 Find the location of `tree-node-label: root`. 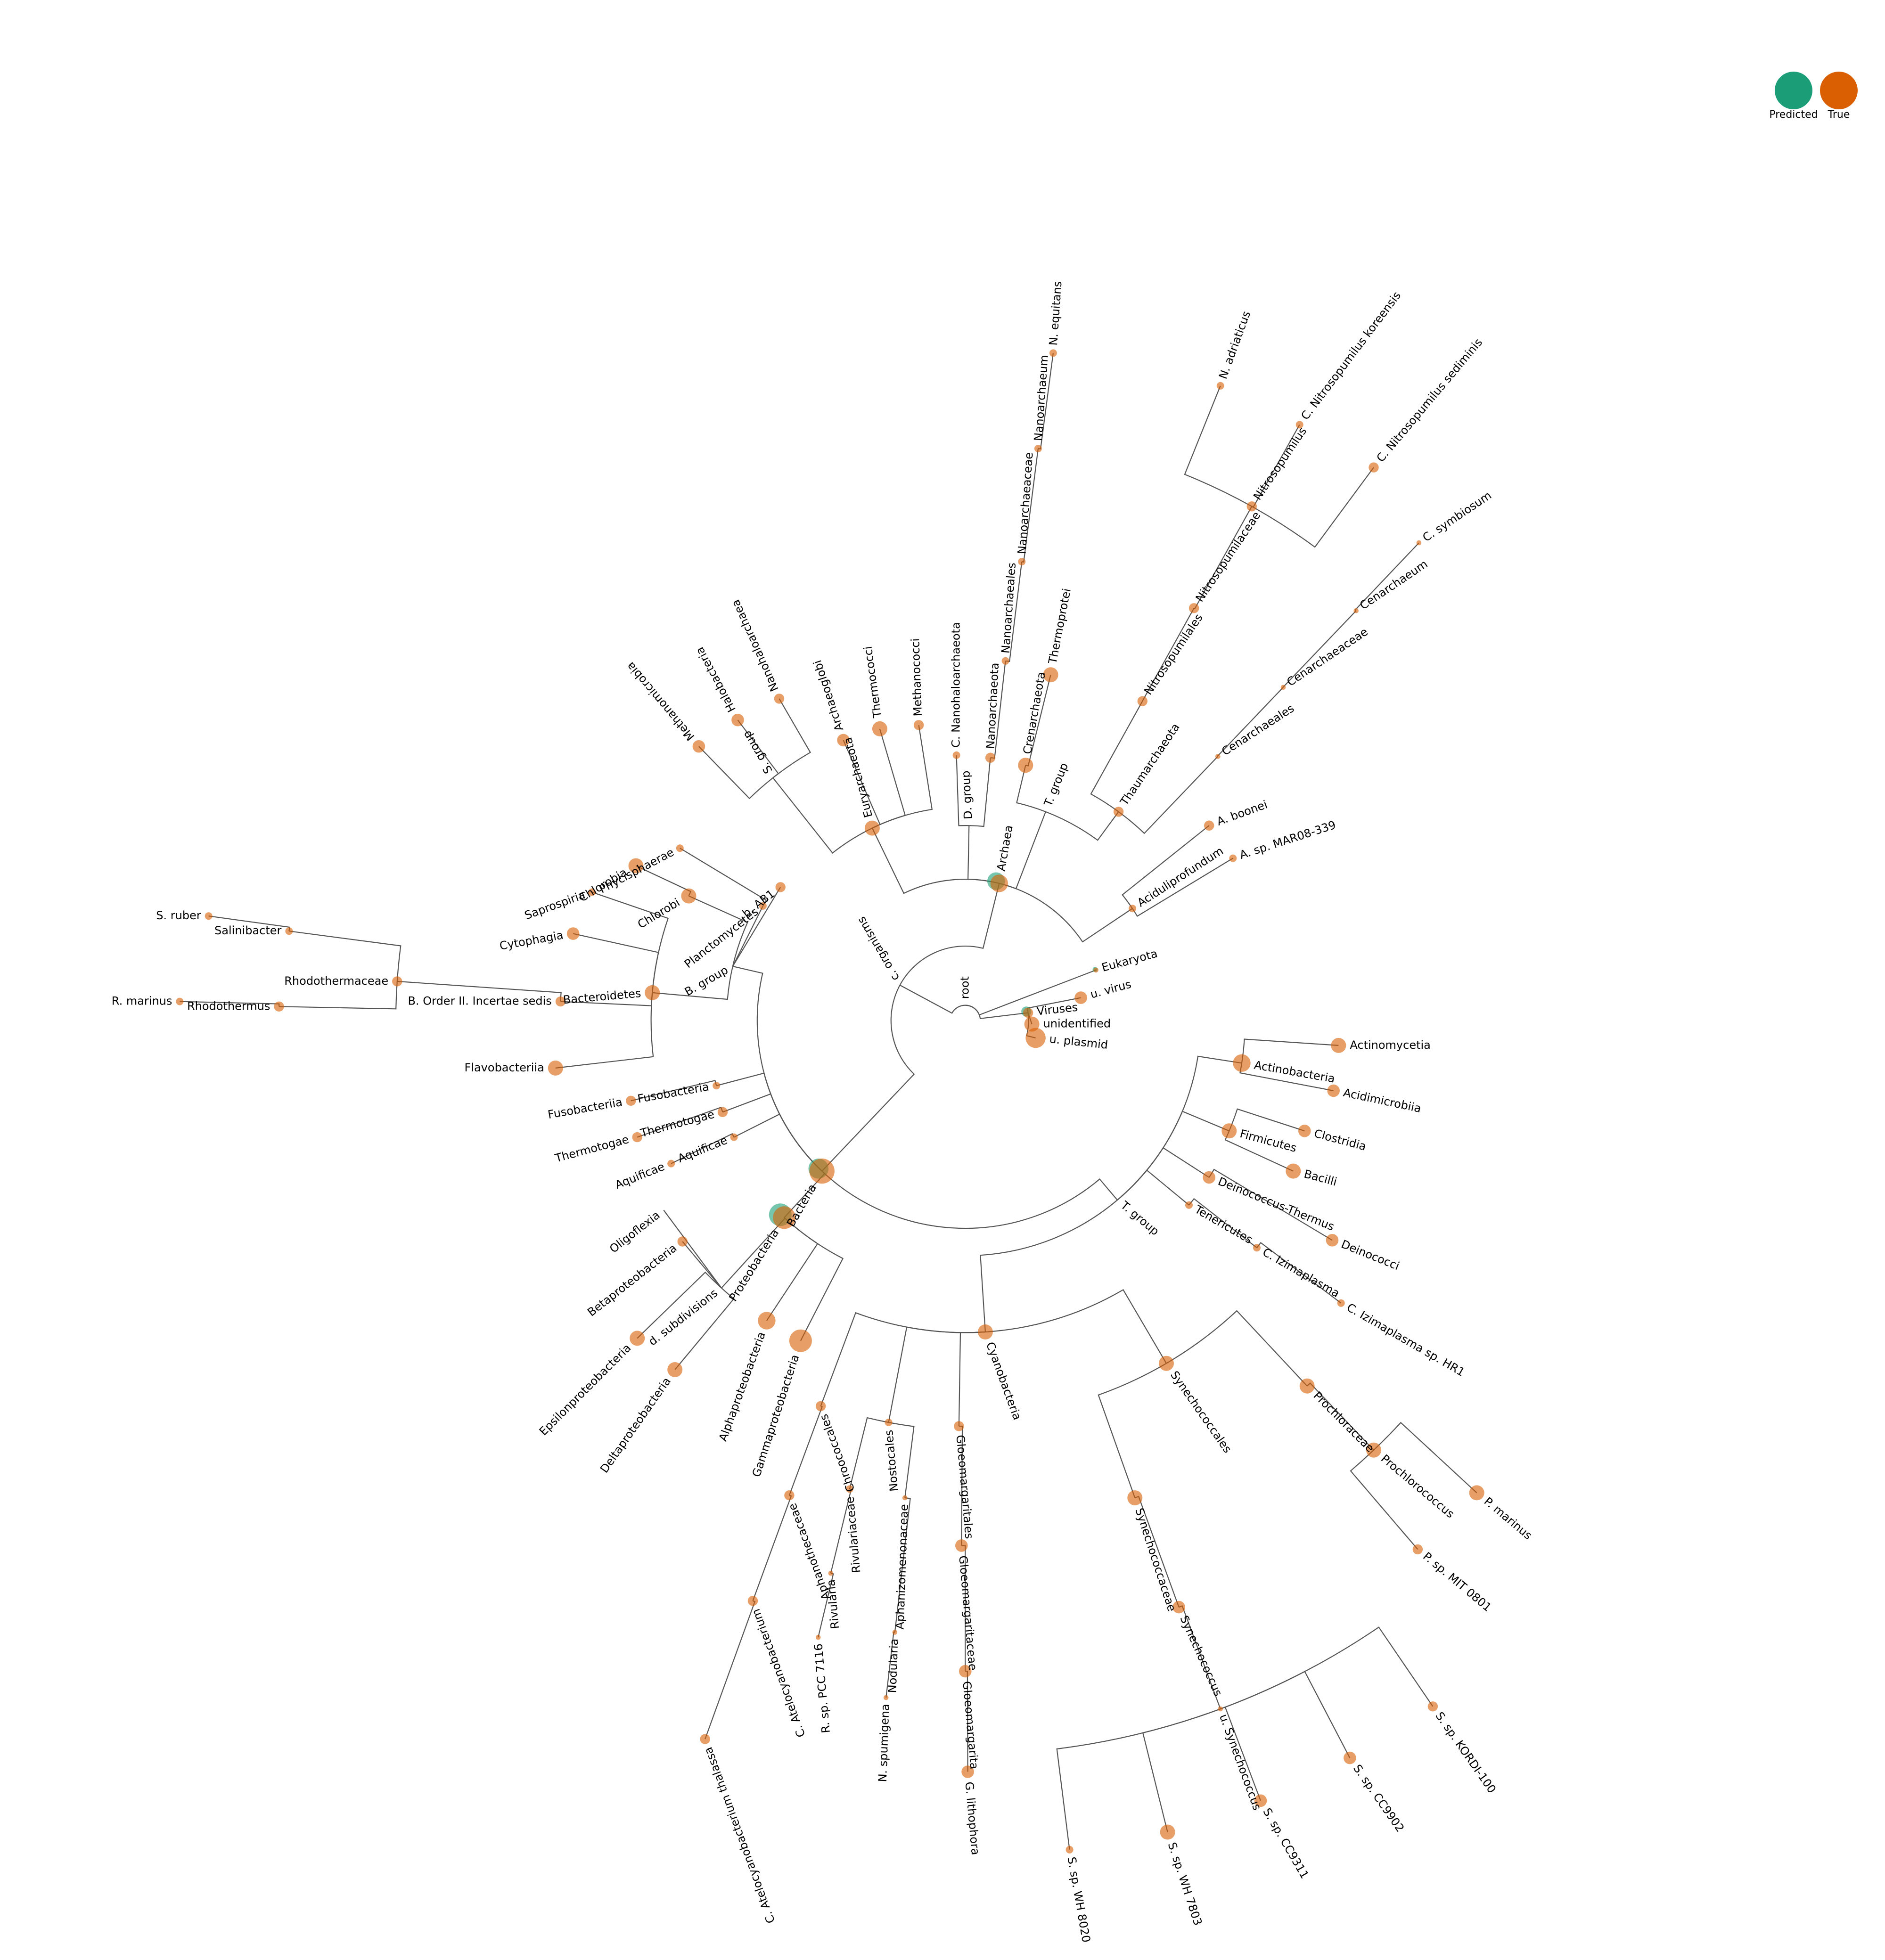

tree-node-label: root is located at coordinates (965, 987).